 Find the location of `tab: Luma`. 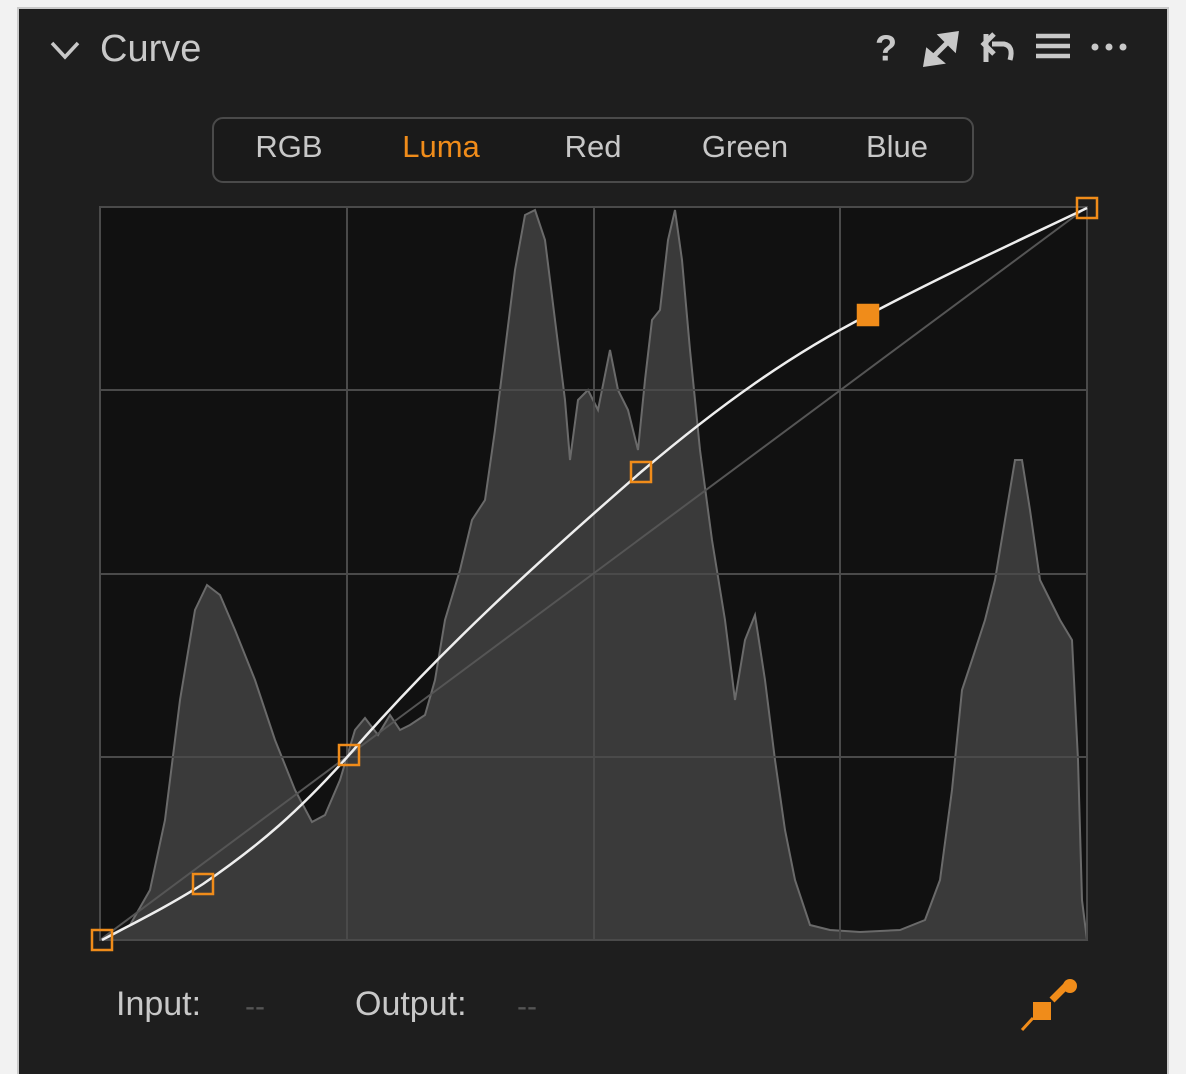

tab: Luma is located at coordinates (441, 146).